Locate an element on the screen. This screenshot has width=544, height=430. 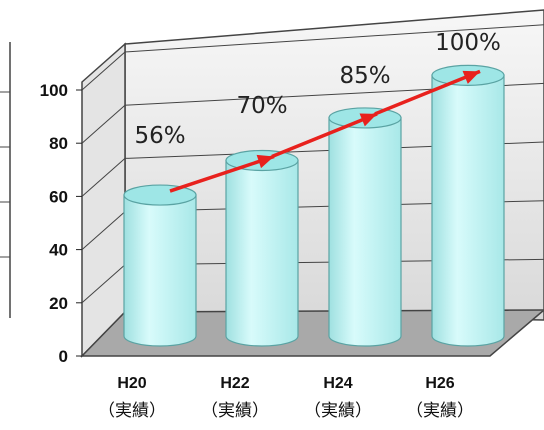
x-tick-label: H22 is located at coordinates (234, 383).